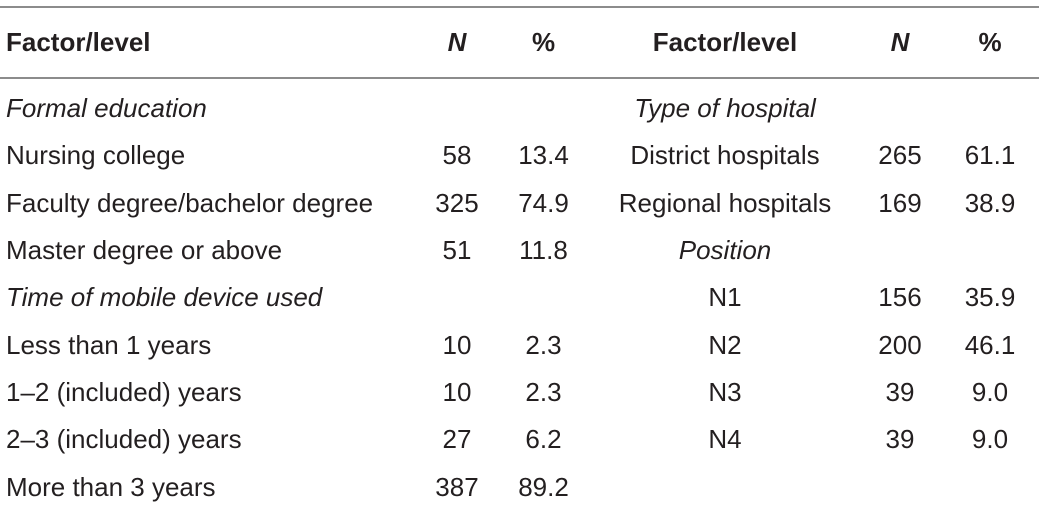 Image resolution: width=1039 pixels, height=512 pixels. I want to click on cell-factor-level: Nursing college, so click(96, 155).